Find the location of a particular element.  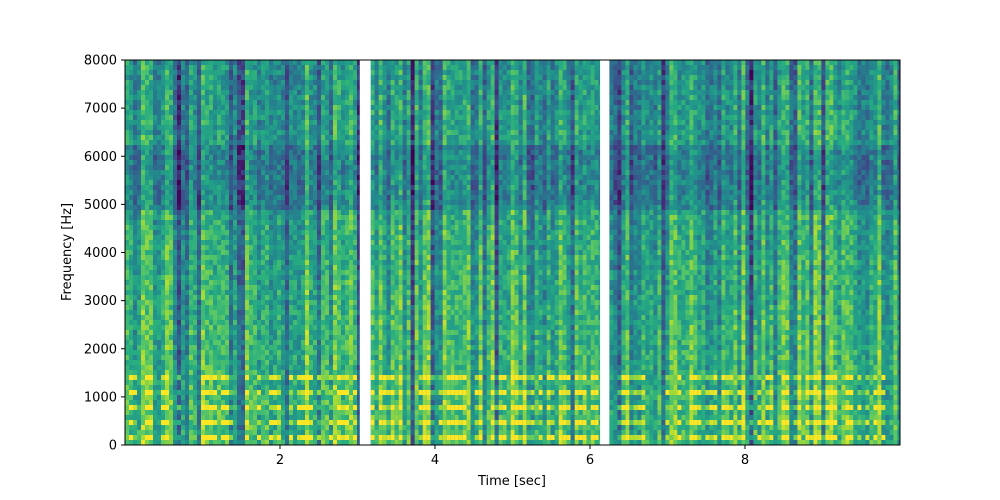

y-axis-label: Frequency [Hz] is located at coordinates (67, 252).